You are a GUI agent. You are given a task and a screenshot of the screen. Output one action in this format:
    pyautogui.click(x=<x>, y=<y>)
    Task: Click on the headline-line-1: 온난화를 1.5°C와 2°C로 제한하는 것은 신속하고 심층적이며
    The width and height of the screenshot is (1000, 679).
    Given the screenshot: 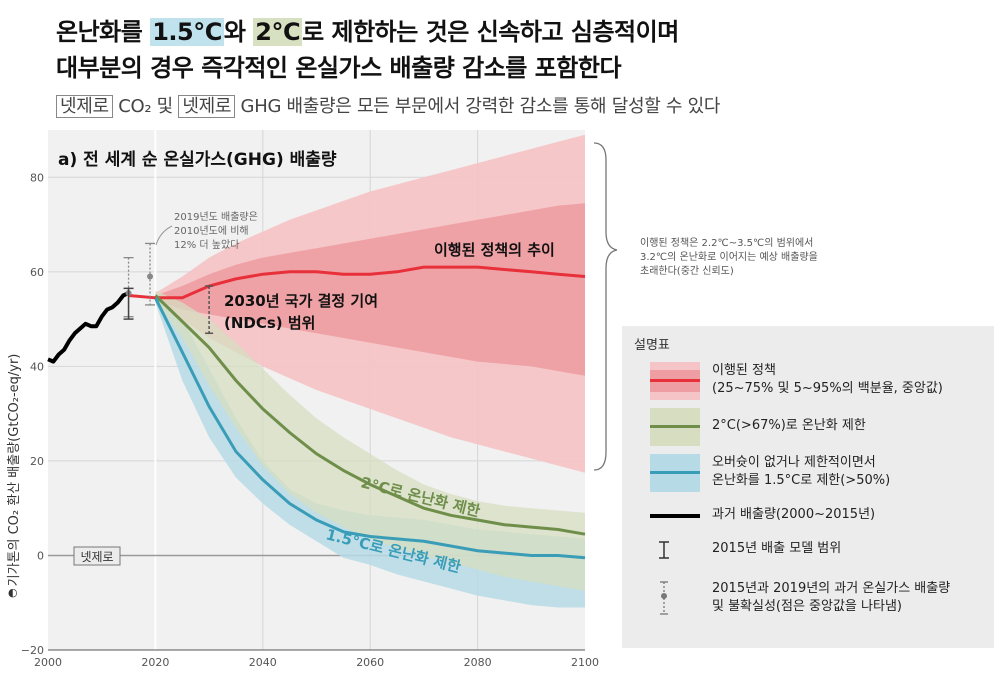 What is the action you would take?
    pyautogui.click(x=367, y=32)
    